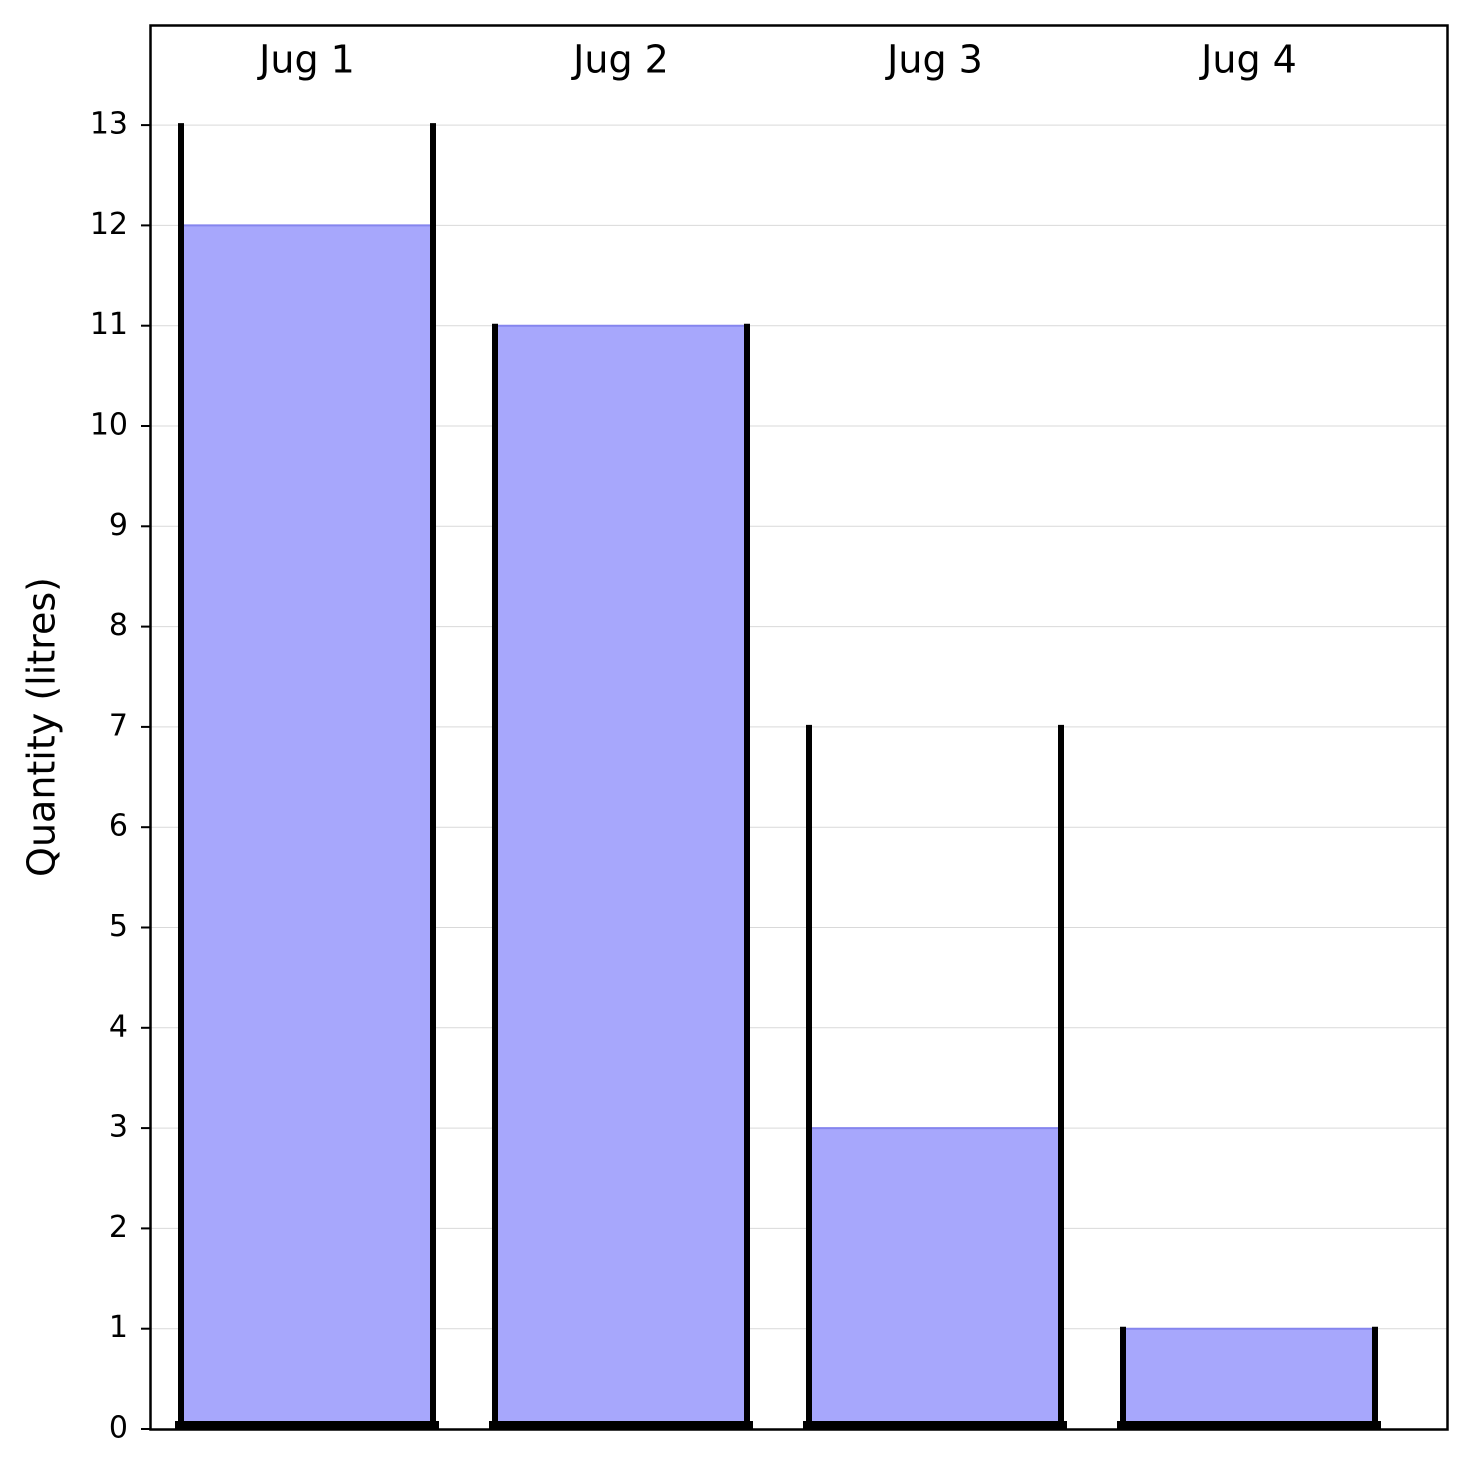 This screenshot has height=1478, width=1472. What do you see at coordinates (620, 60) in the screenshot?
I see `jug-label: Jug 2` at bounding box center [620, 60].